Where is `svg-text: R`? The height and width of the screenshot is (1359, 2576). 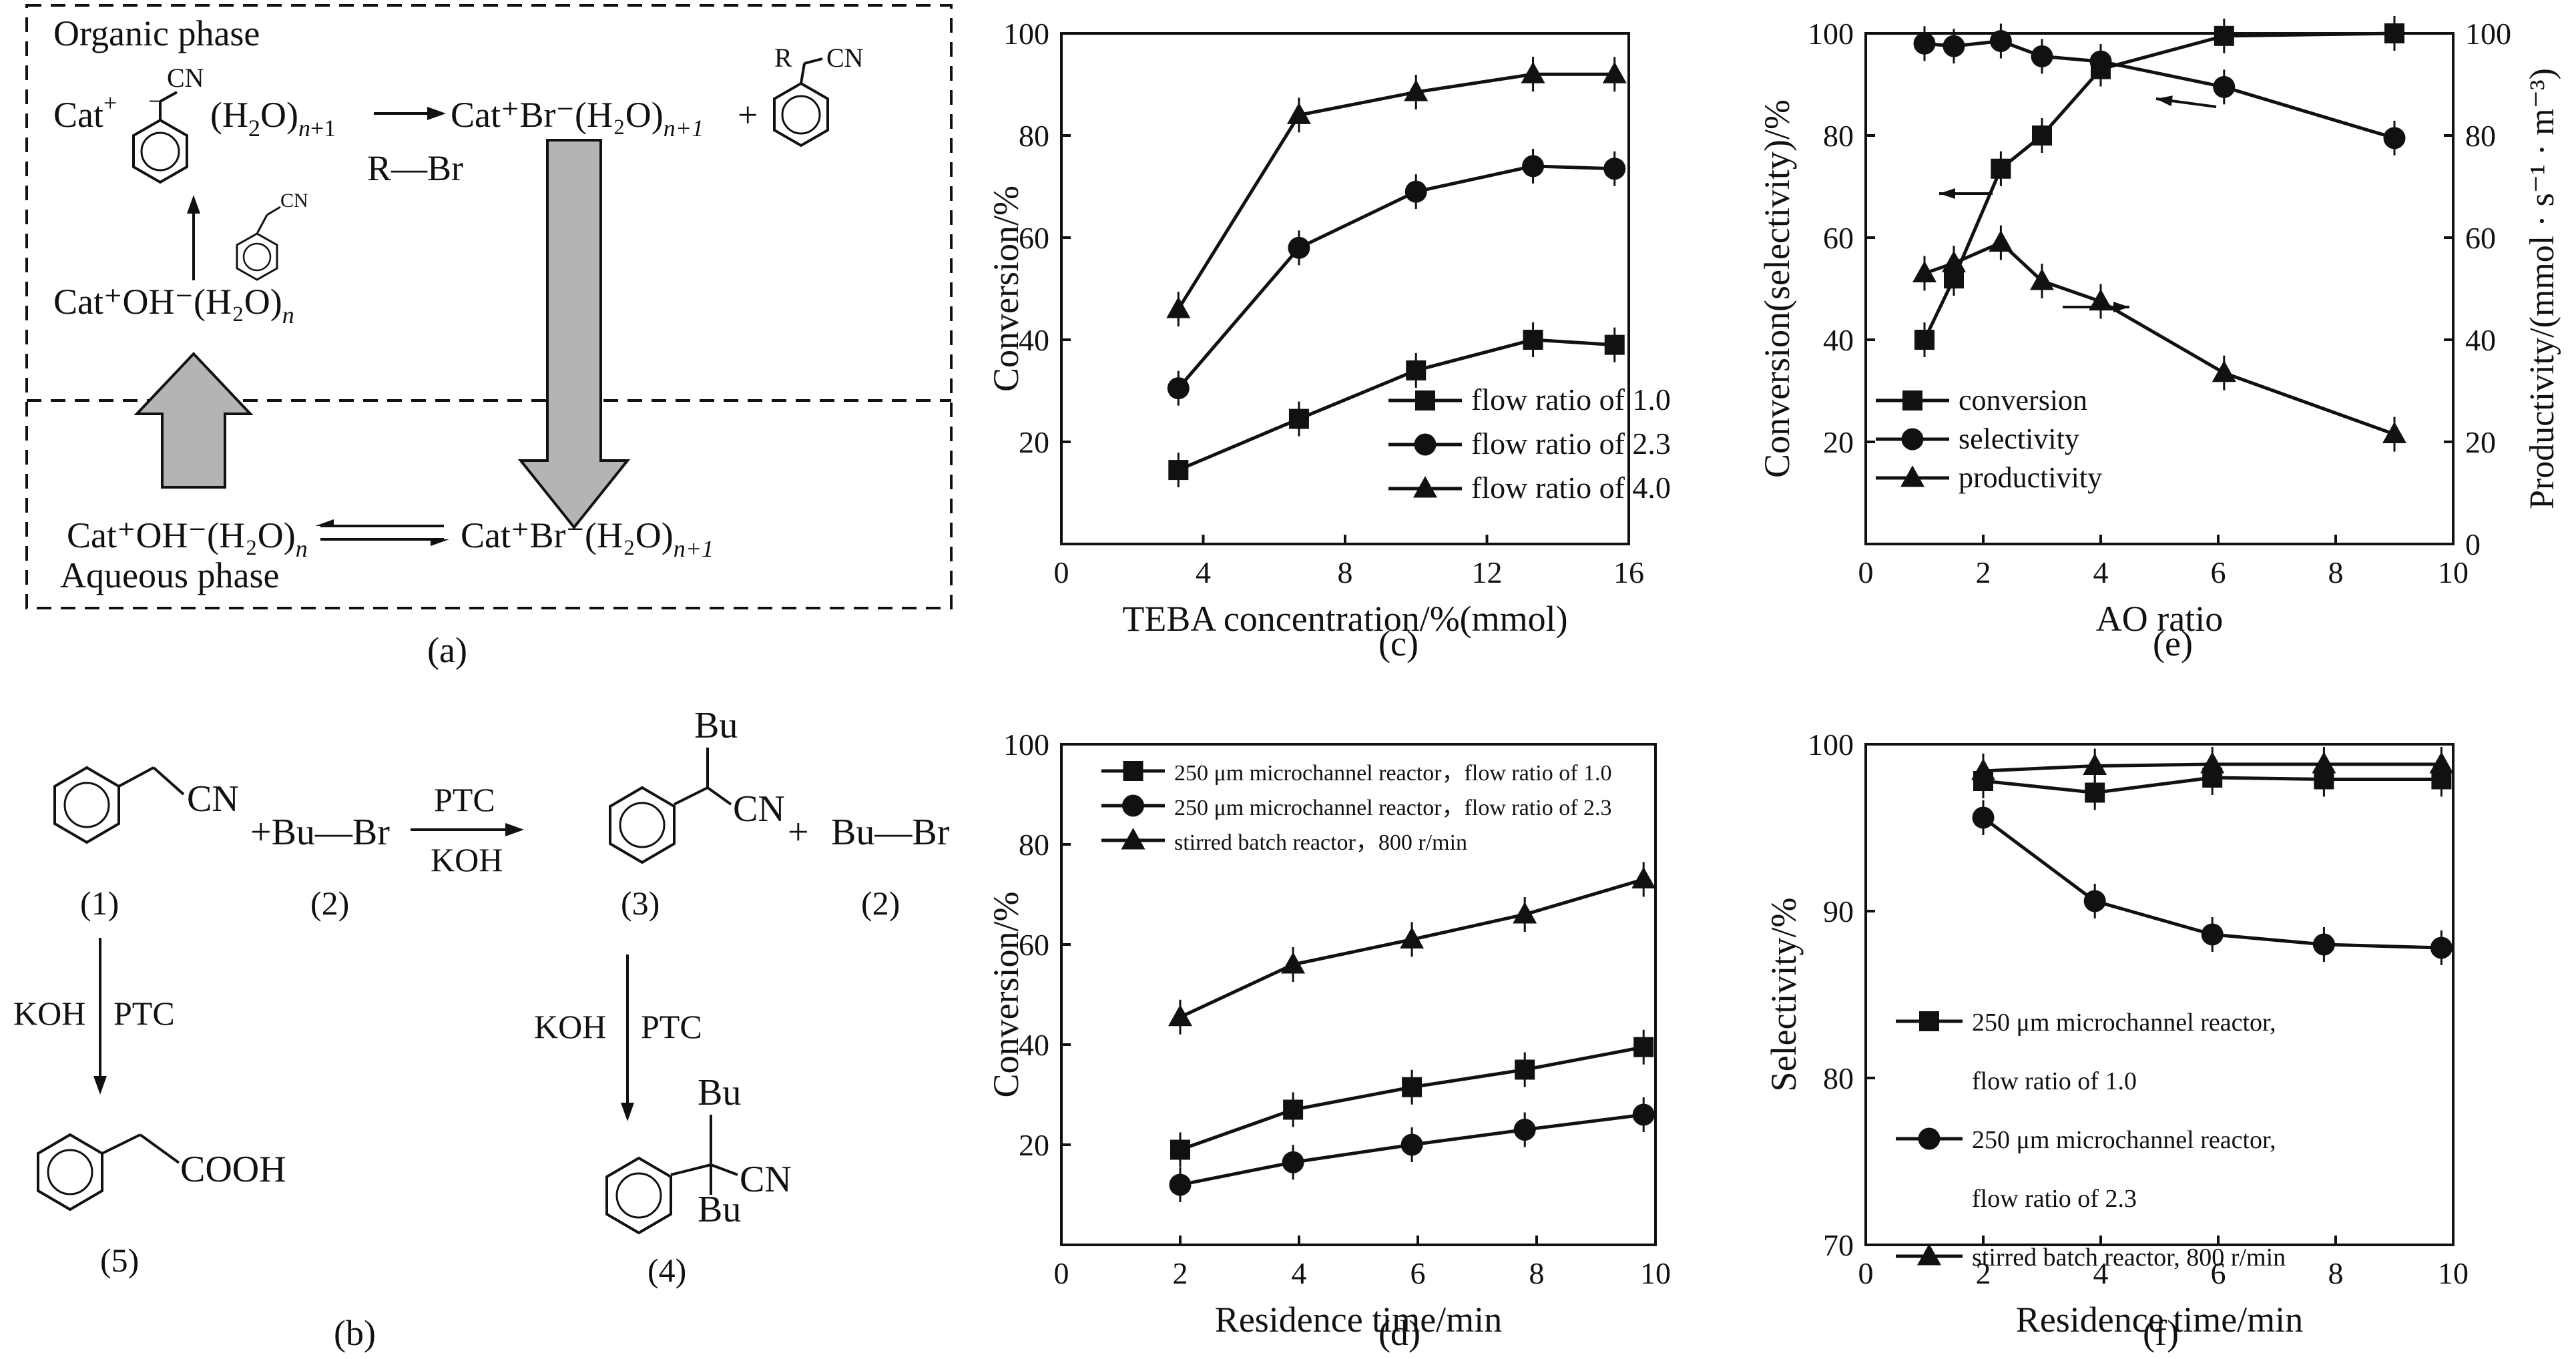
svg-text: R is located at coordinates (783, 58).